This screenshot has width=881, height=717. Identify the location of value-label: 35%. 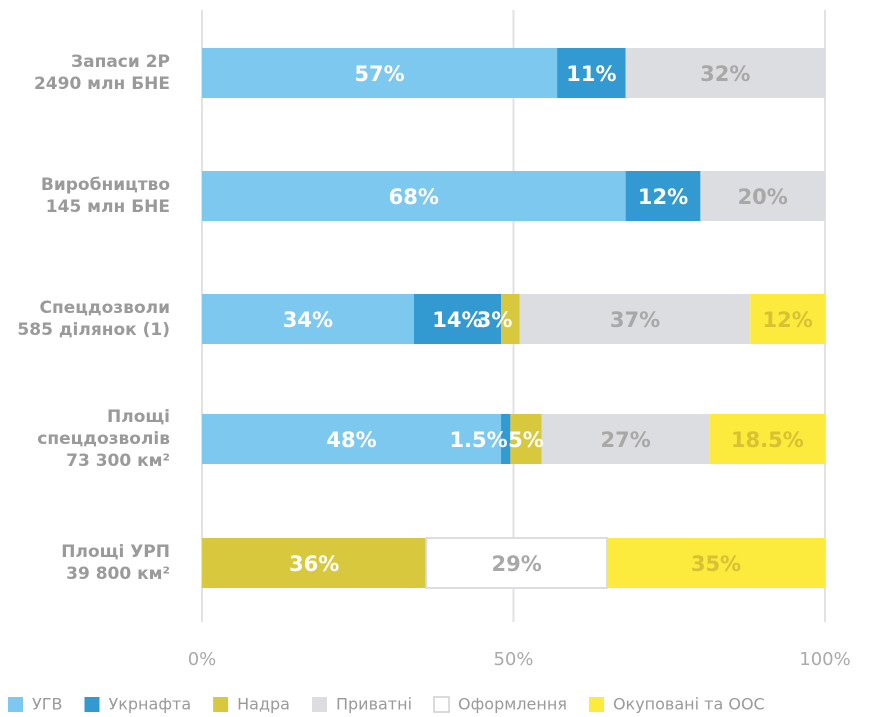
(716, 564).